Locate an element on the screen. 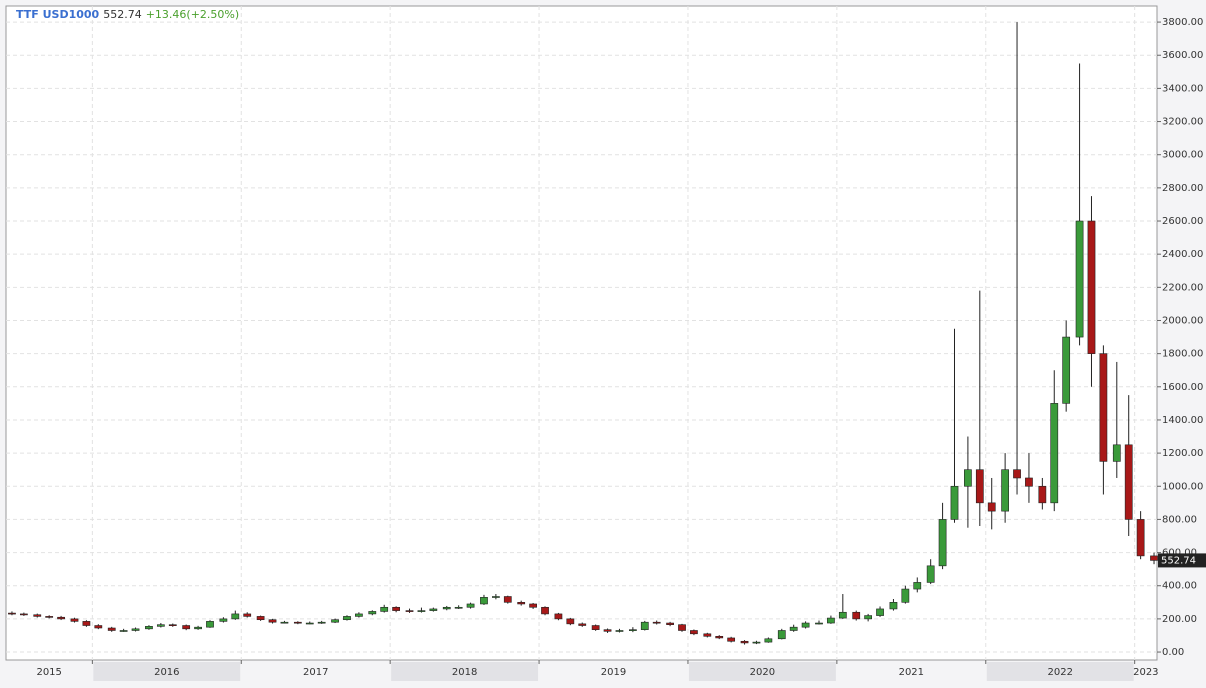 This screenshot has width=1206, height=688. x-tick-label: 2017 is located at coordinates (315, 672).